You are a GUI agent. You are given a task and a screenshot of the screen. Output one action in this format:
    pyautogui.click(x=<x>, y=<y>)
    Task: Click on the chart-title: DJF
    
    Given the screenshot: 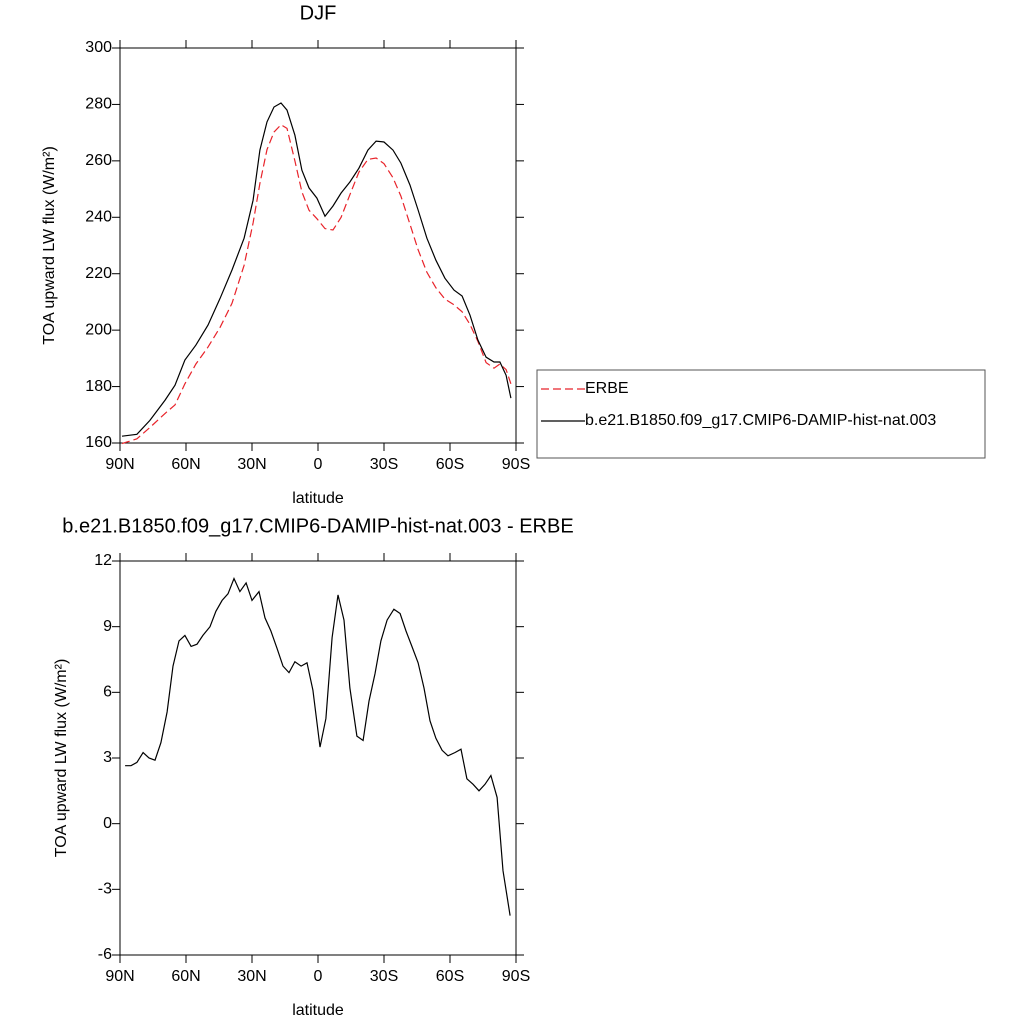 What is the action you would take?
    pyautogui.click(x=318, y=13)
    